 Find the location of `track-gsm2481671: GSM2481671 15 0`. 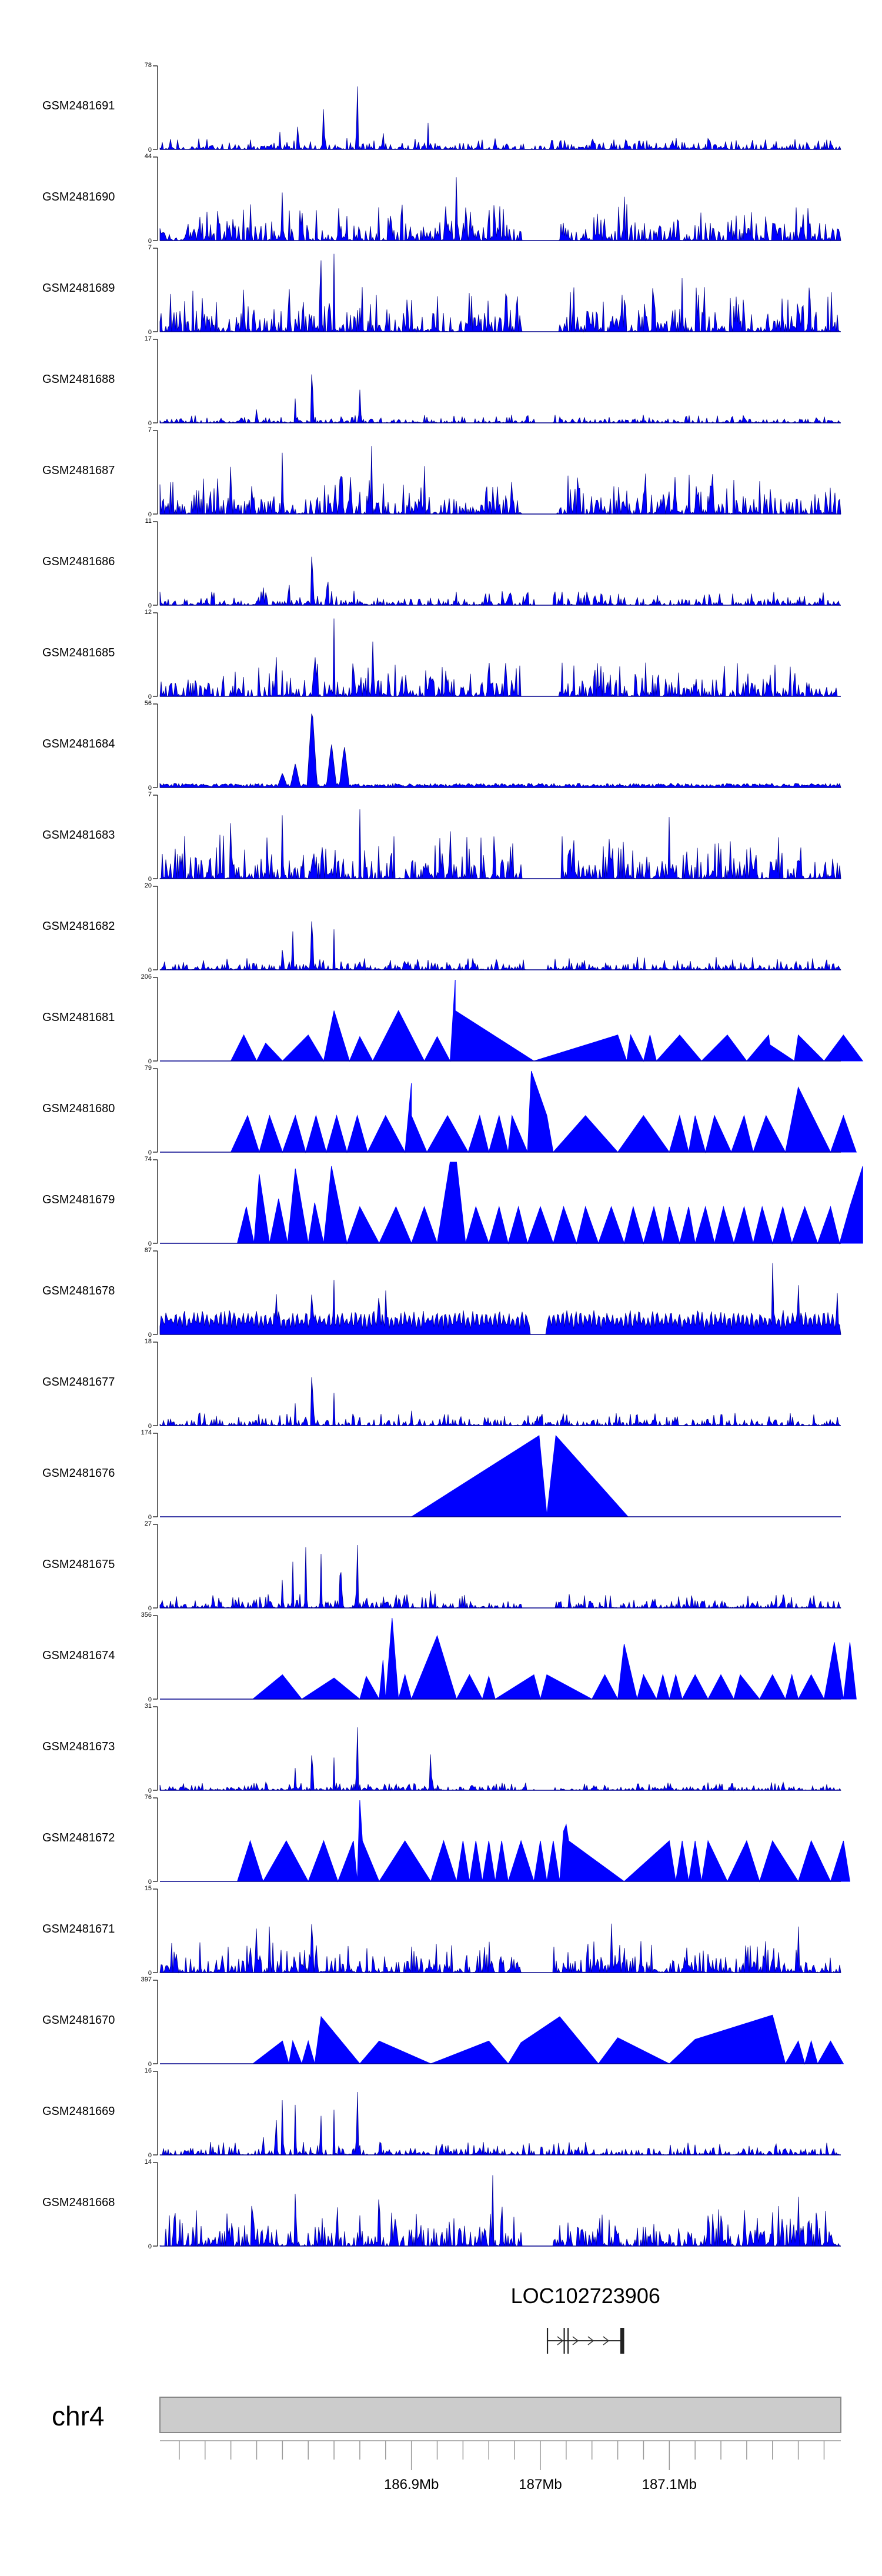

track-gsm2481671: GSM2481671 15 0 is located at coordinates (441, 1931).